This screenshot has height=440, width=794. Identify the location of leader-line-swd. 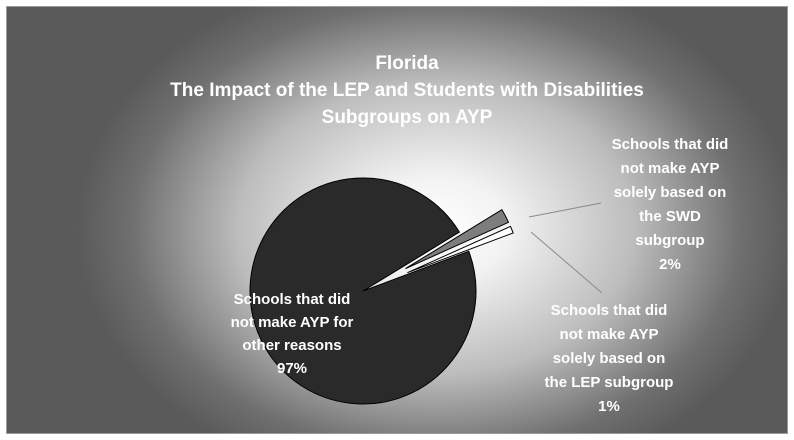
(565, 210).